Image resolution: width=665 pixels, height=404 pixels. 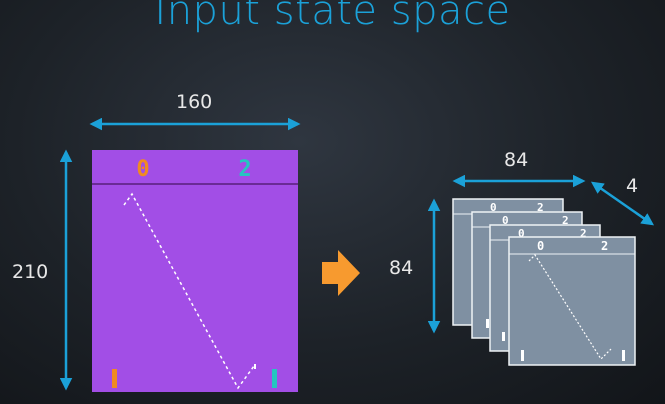 What do you see at coordinates (255, 366) in the screenshot?
I see `ball` at bounding box center [255, 366].